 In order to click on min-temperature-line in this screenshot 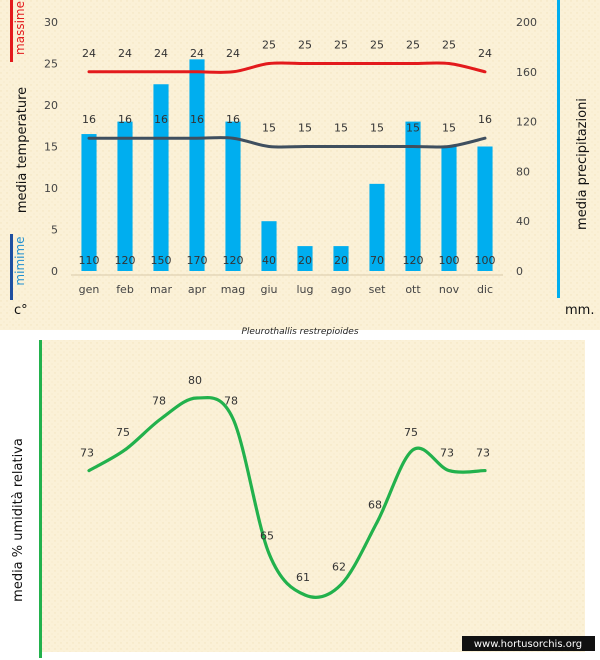, I will do `click(287, 142)`.